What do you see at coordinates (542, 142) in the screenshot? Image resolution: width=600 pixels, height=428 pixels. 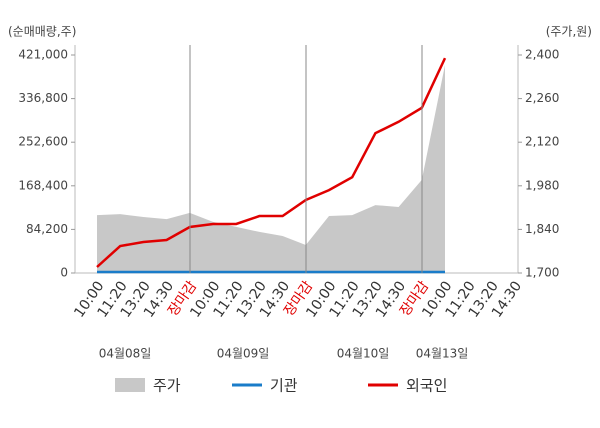 I see `y2-tick-label: 2,120` at bounding box center [542, 142].